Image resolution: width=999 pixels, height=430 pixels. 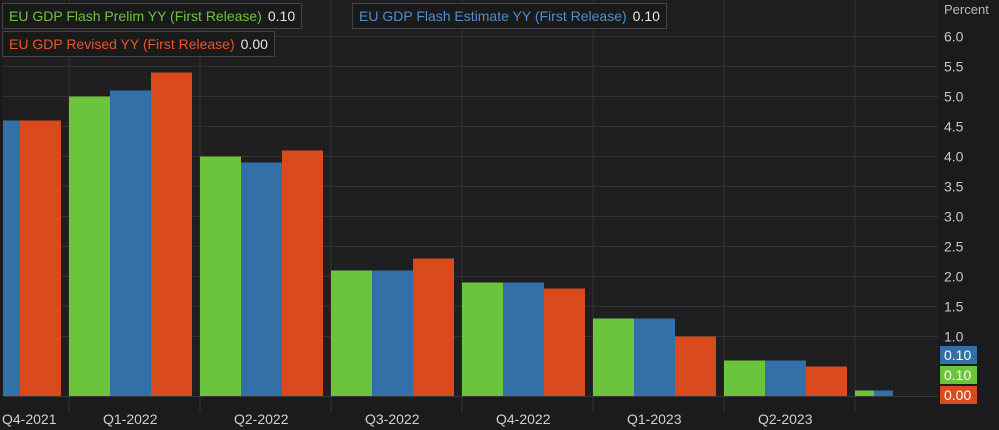 What do you see at coordinates (954, 97) in the screenshot?
I see `y-tick-label: 5.0` at bounding box center [954, 97].